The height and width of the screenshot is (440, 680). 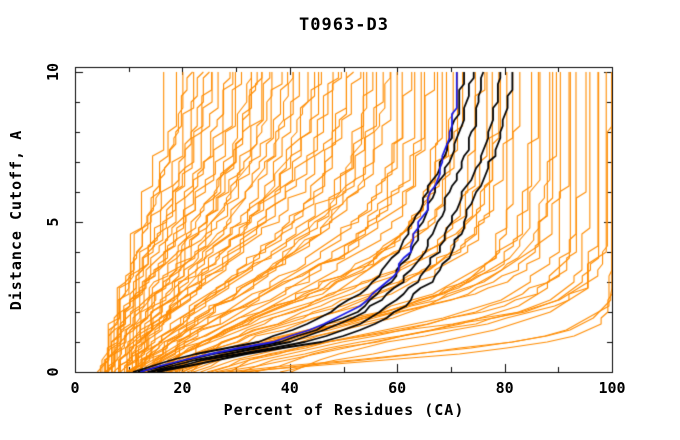 What do you see at coordinates (397, 388) in the screenshot?
I see `x-tick-label: 60` at bounding box center [397, 388].